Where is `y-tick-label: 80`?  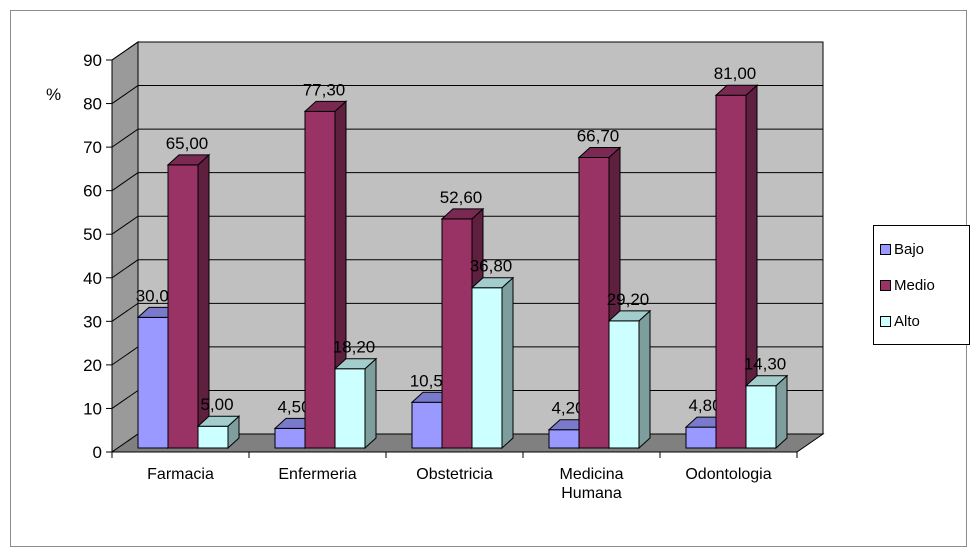
y-tick-label: 80 is located at coordinates (92, 104).